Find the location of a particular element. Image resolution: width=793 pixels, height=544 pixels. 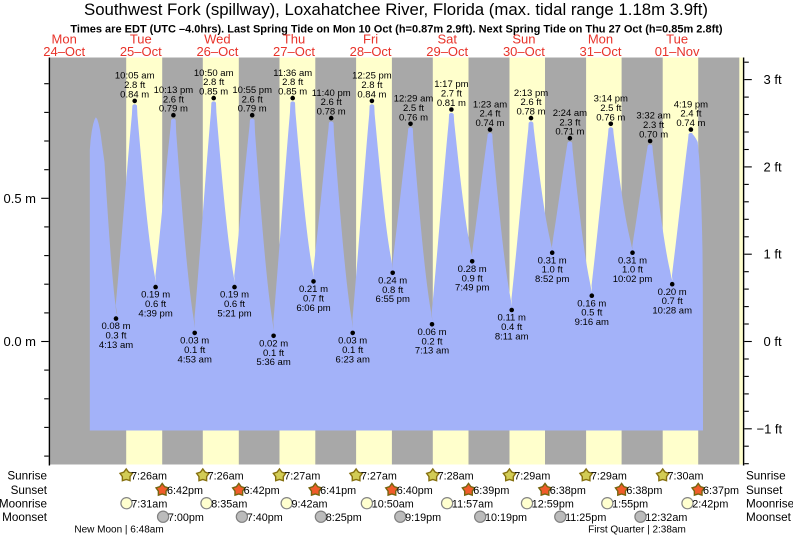

svg-text: 12:29 am is located at coordinates (414, 99).